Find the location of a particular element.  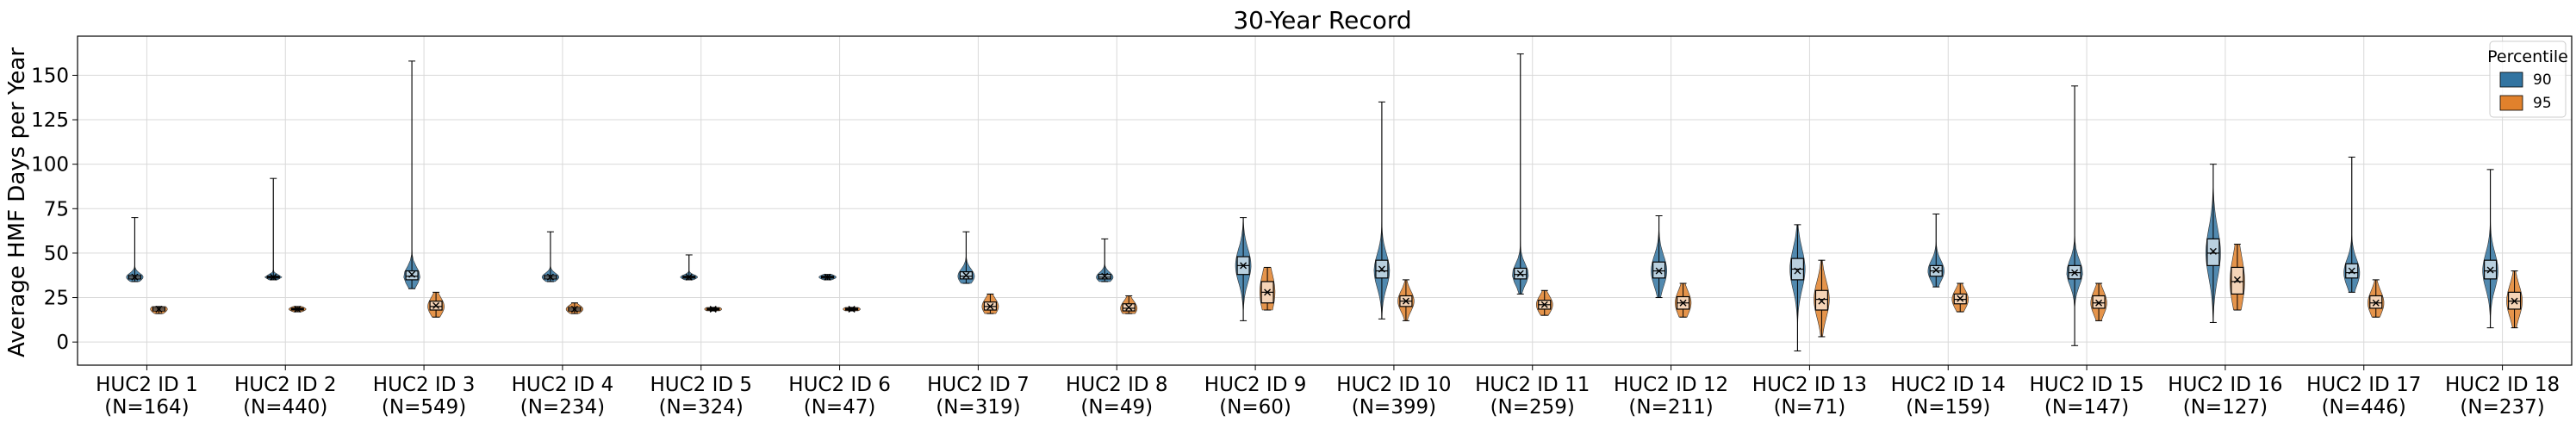

x-tick-count-label: (N=549) is located at coordinates (424, 408).